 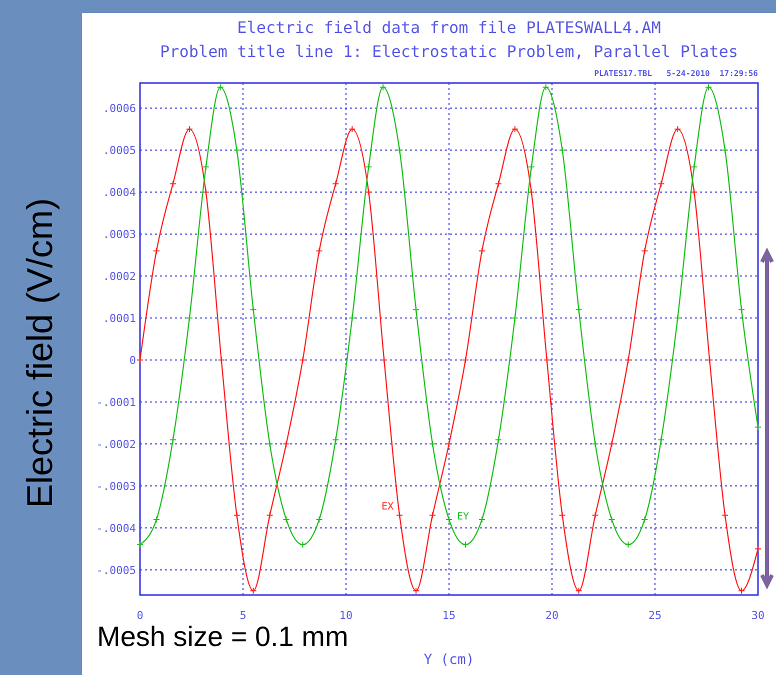 I want to click on x-tick-label: 15, so click(x=449, y=615).